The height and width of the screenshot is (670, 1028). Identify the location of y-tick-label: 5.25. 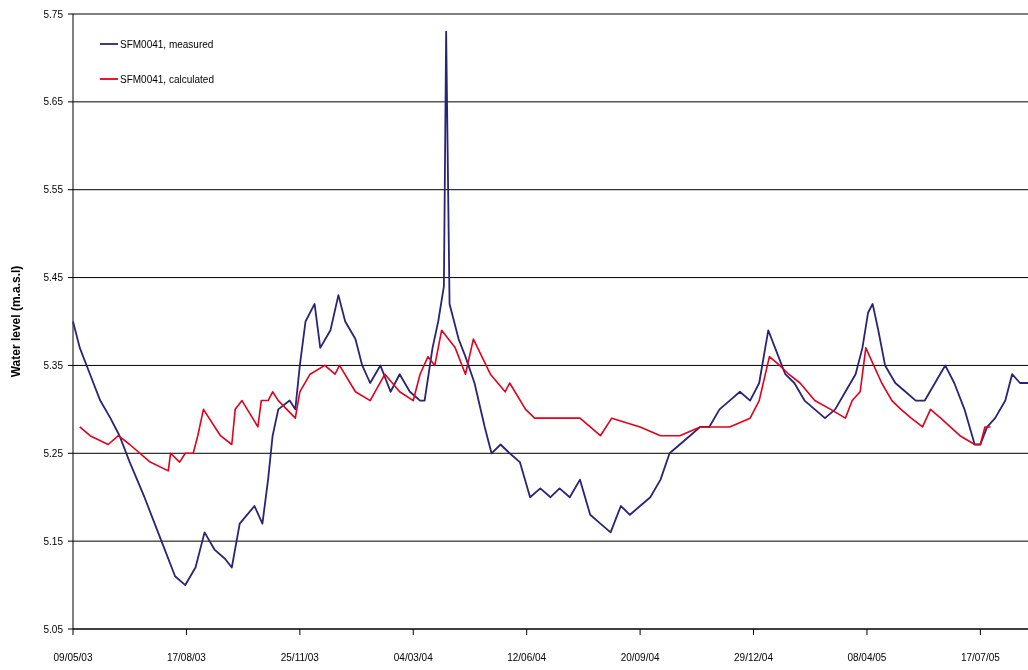
(53, 453).